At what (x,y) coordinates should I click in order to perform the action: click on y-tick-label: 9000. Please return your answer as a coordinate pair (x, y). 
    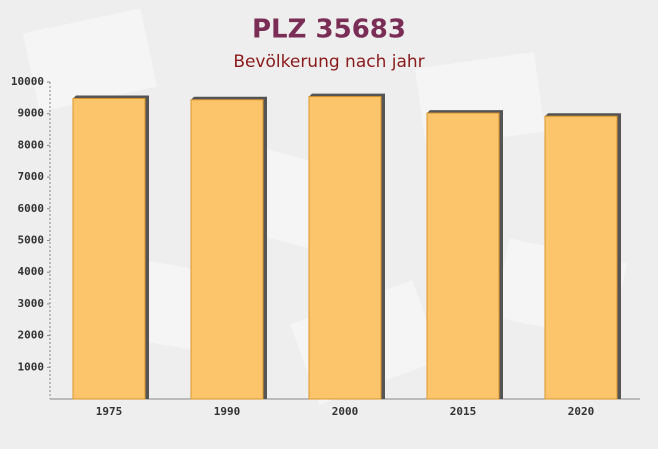
    Looking at the image, I should click on (31, 113).